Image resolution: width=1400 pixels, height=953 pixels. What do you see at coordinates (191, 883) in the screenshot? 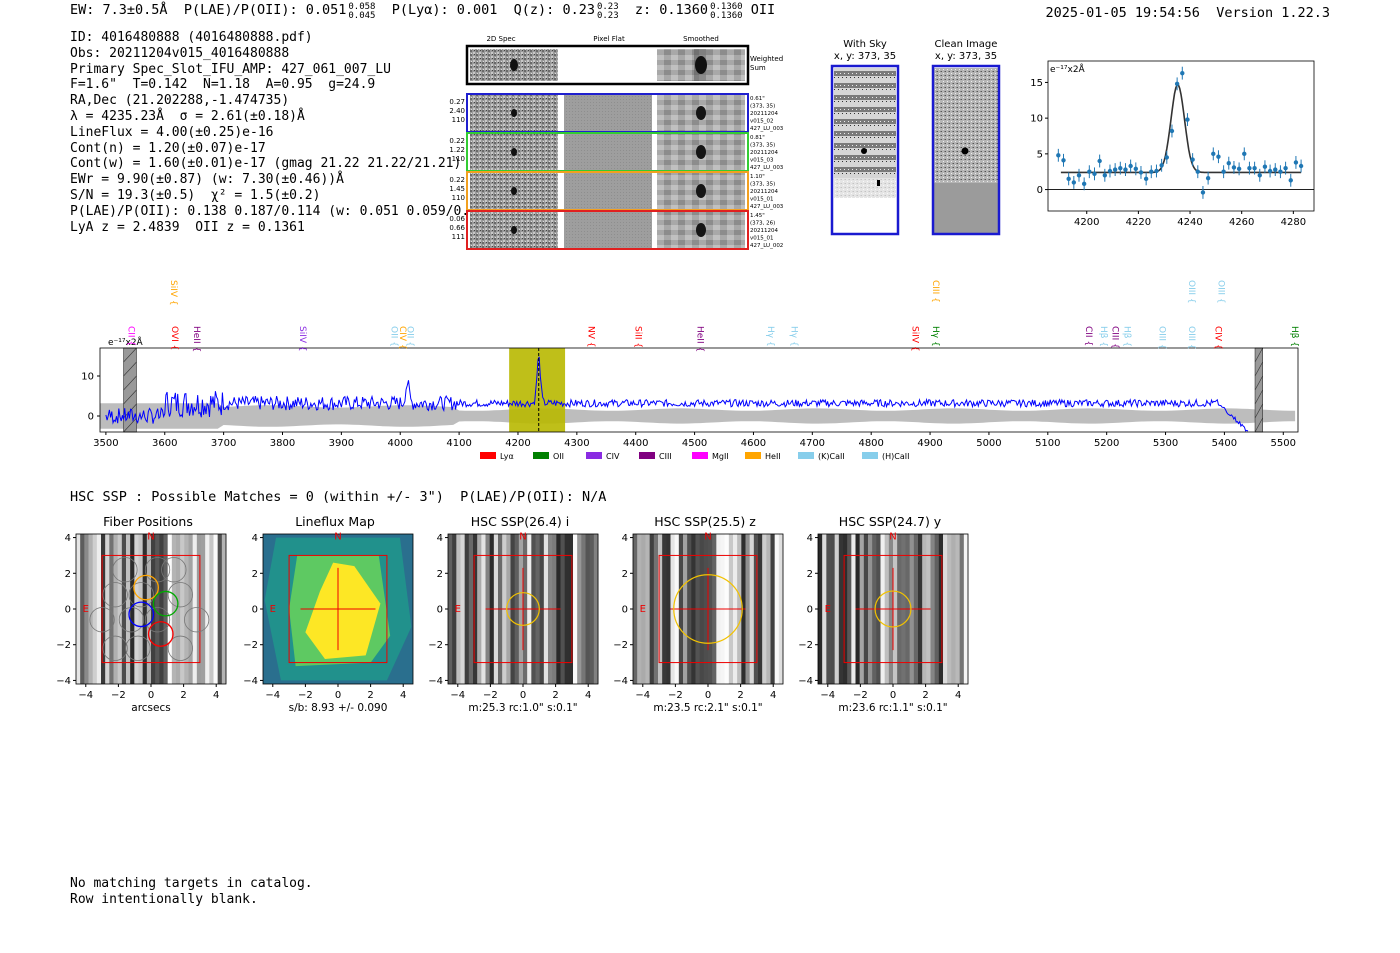
I see `footer-line: No matching targets in catalog.` at bounding box center [191, 883].